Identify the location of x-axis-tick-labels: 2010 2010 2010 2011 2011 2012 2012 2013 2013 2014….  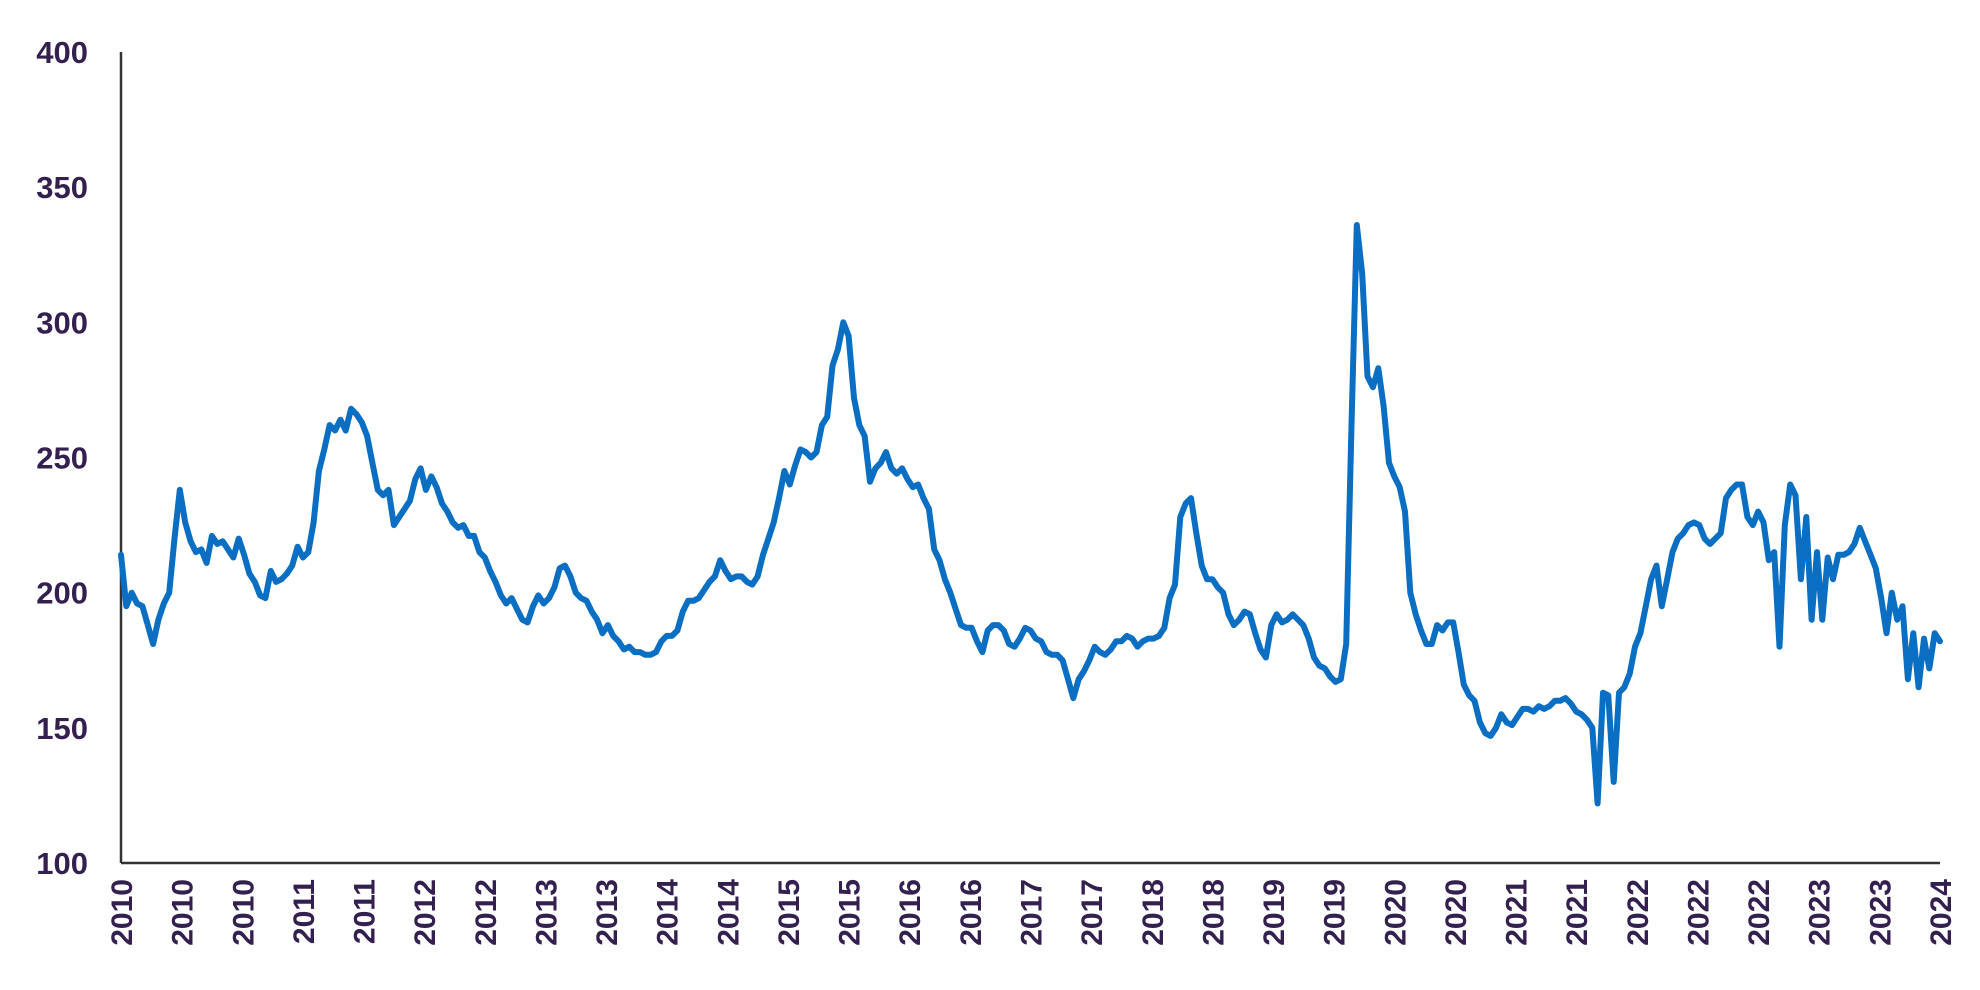
(1032, 912).